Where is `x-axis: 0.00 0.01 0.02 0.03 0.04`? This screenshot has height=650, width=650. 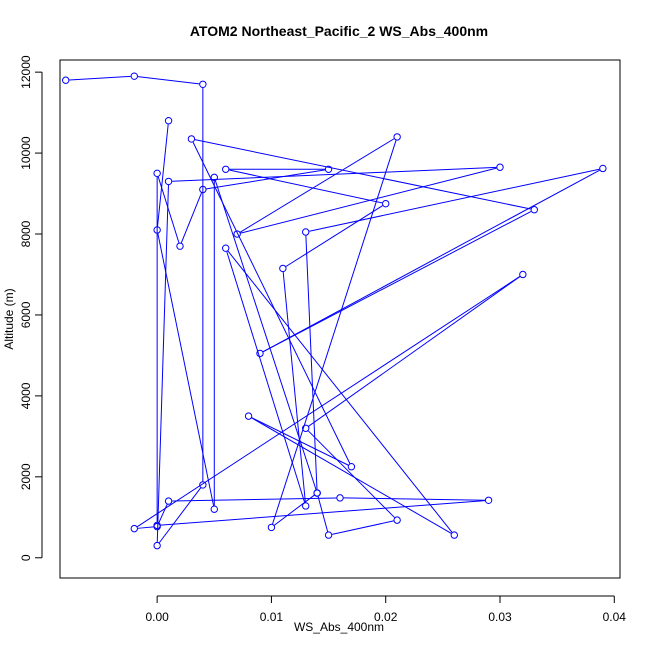 x-axis: 0.00 0.01 0.02 0.03 0.04 is located at coordinates (386, 609).